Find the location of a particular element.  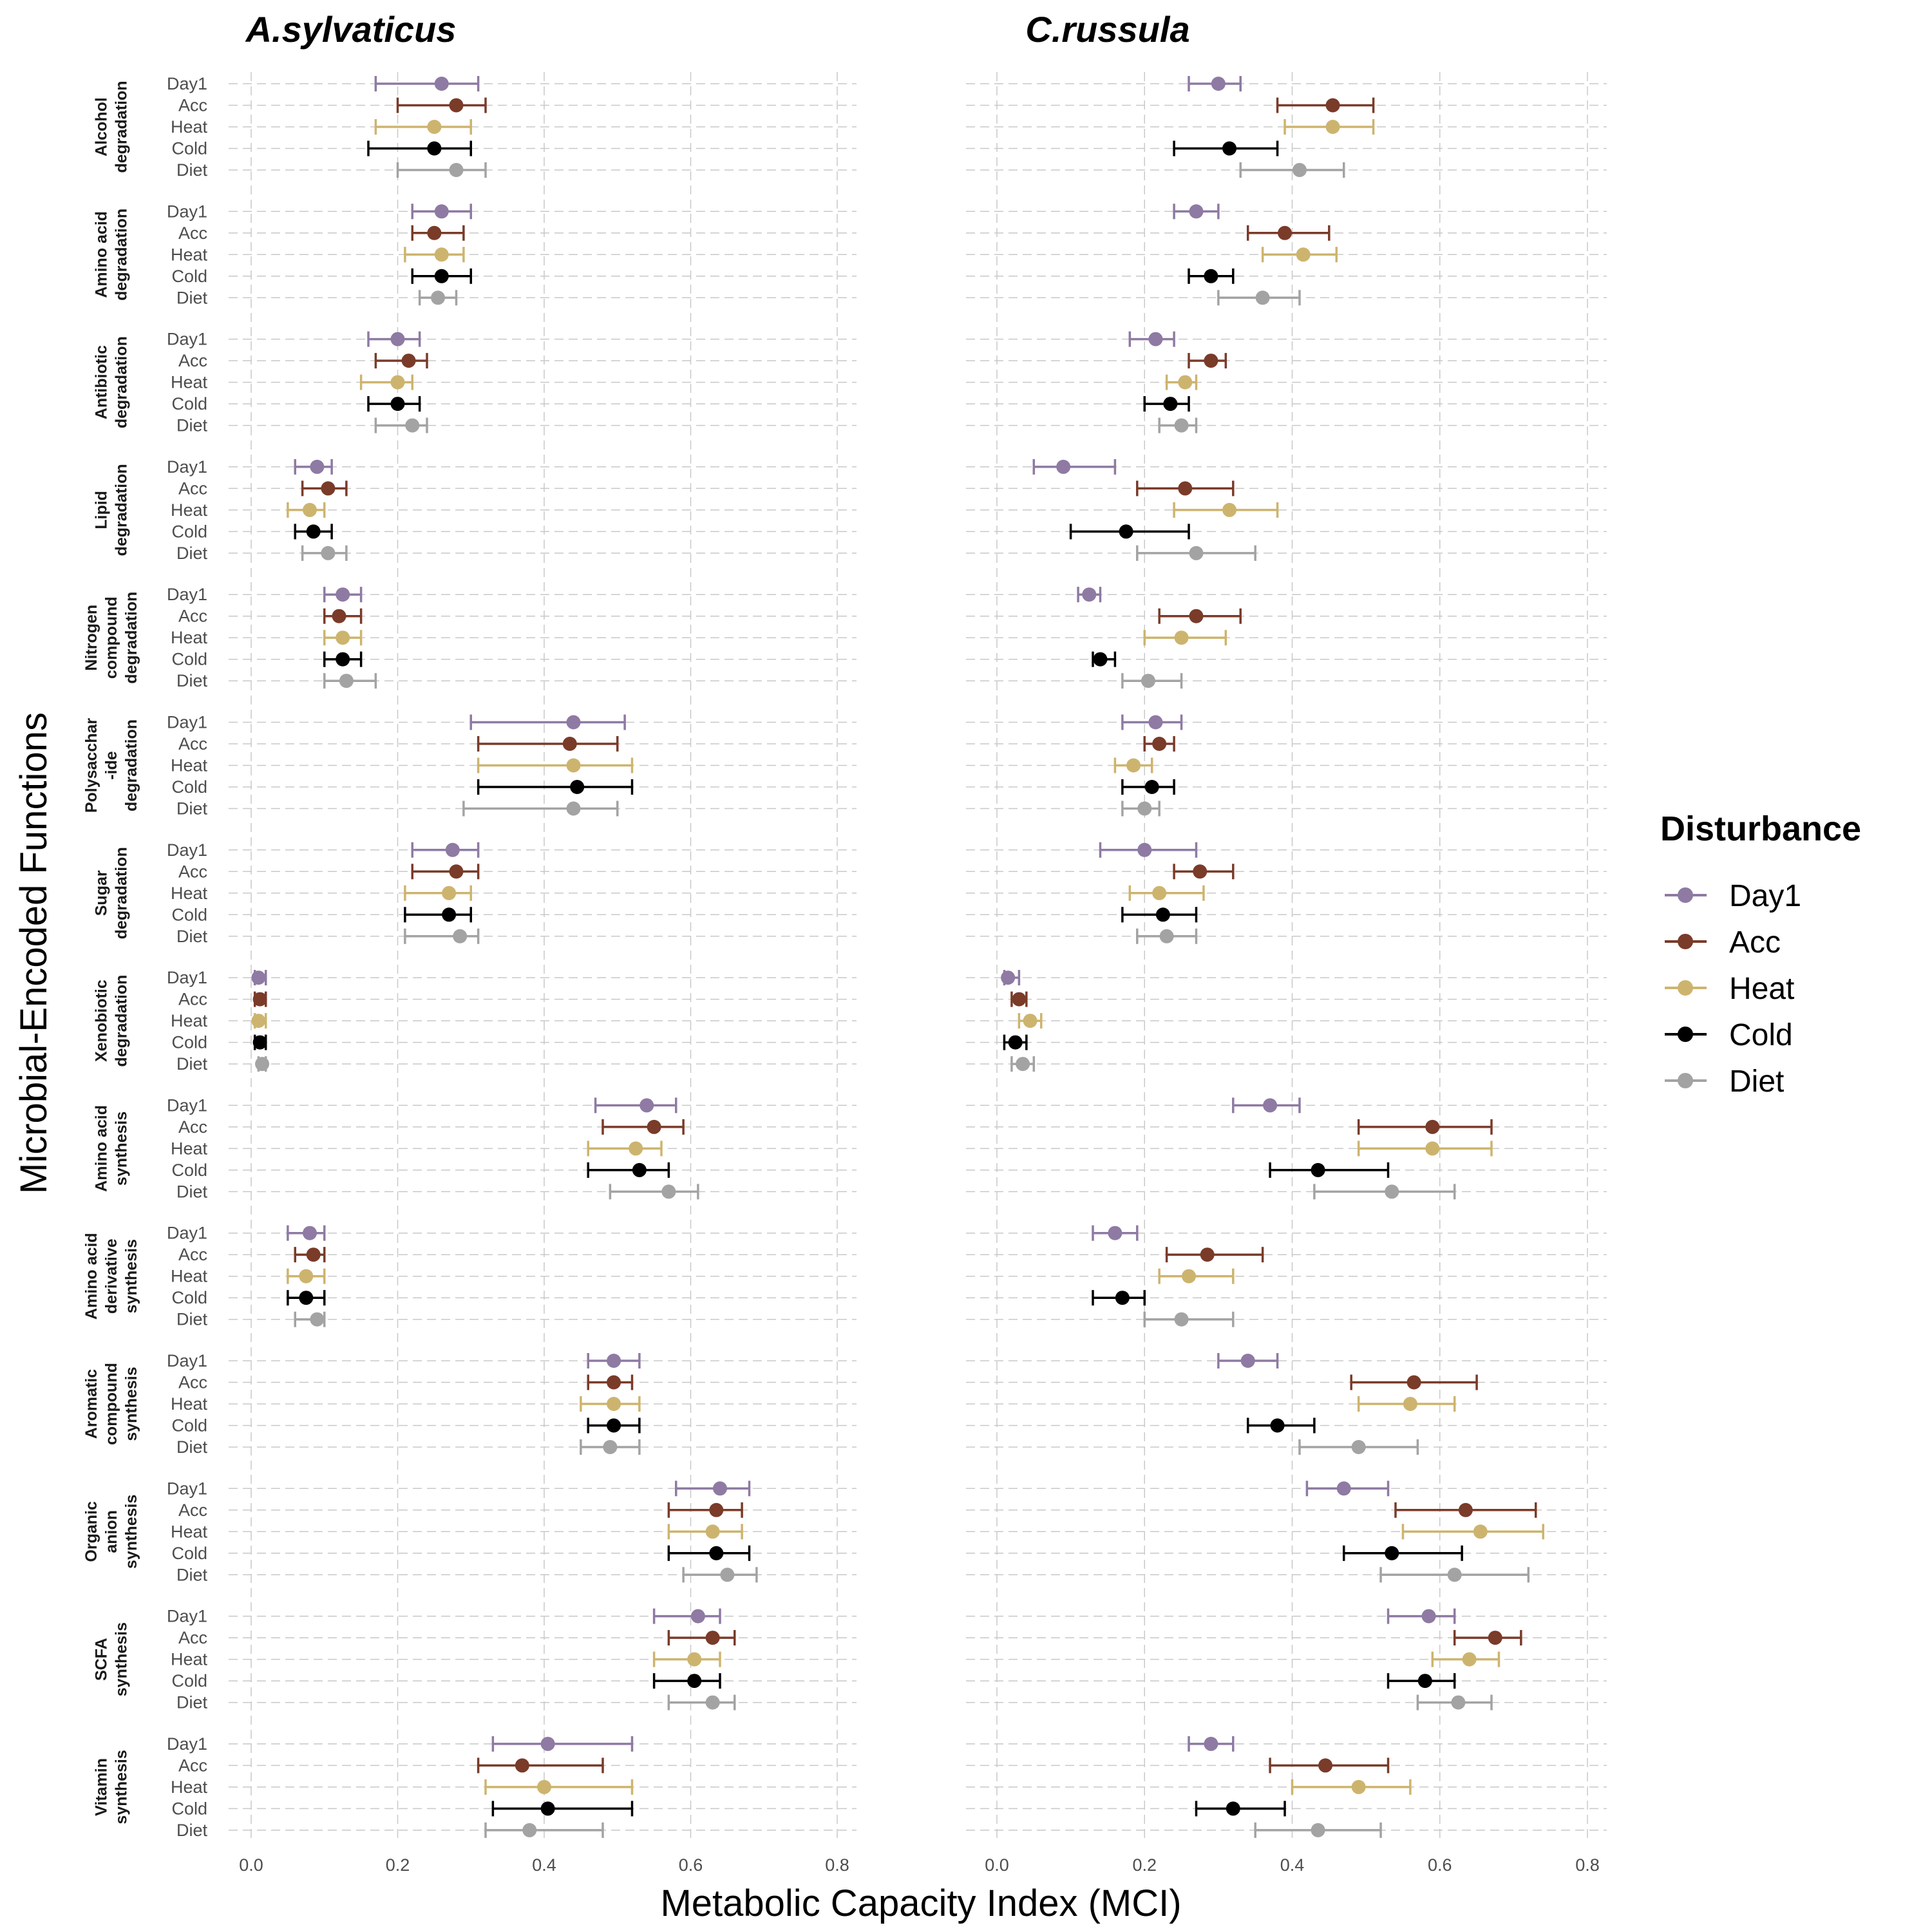

x-tick-label: 0.6 is located at coordinates (1440, 1865).